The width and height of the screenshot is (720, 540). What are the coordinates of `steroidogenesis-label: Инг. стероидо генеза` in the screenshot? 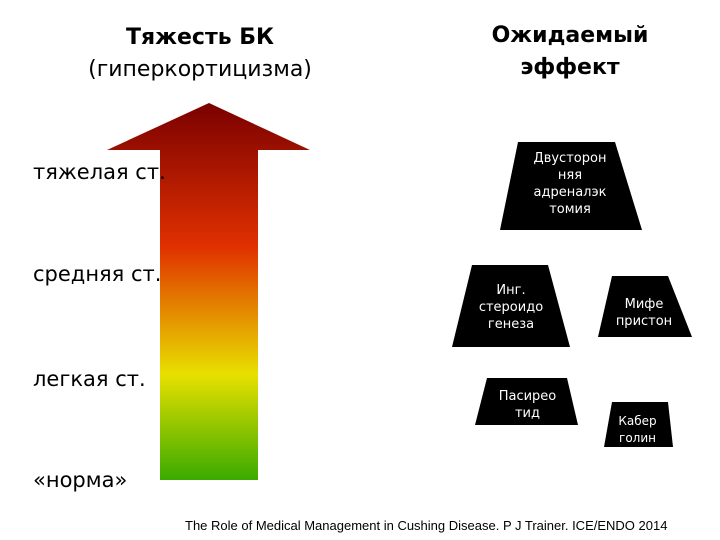 It's located at (511, 307).